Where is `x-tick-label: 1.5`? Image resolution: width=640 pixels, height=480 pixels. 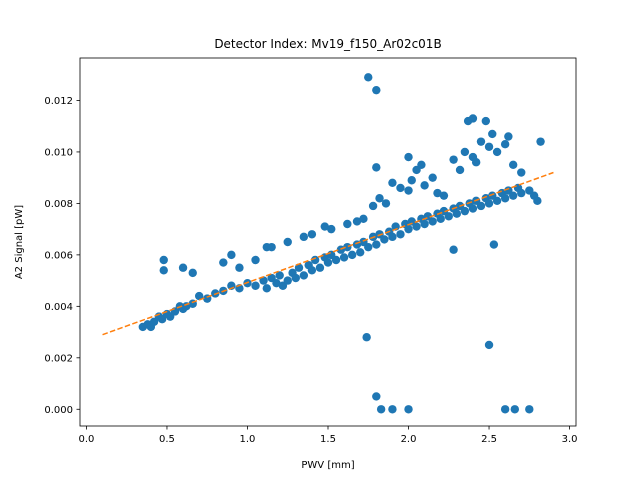 x-tick-label: 1.5 is located at coordinates (328, 439).